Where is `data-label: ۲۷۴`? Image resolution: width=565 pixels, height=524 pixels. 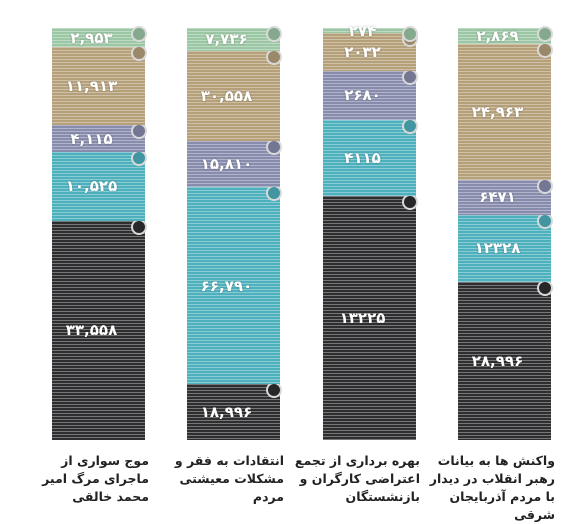
data-label: ۲۷۴ is located at coordinates (362, 30).